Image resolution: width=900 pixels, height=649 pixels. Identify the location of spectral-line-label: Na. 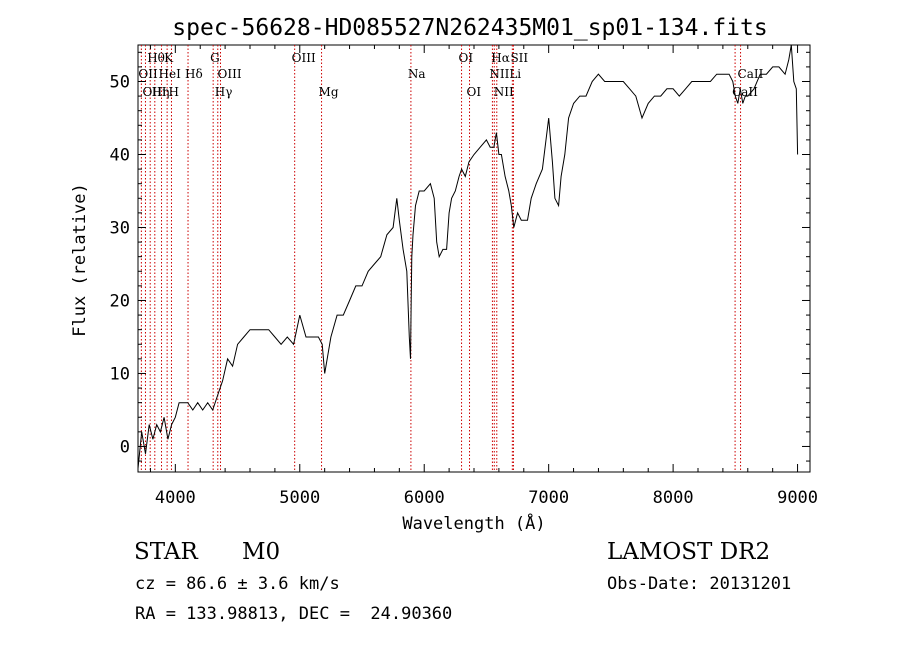
(417, 74).